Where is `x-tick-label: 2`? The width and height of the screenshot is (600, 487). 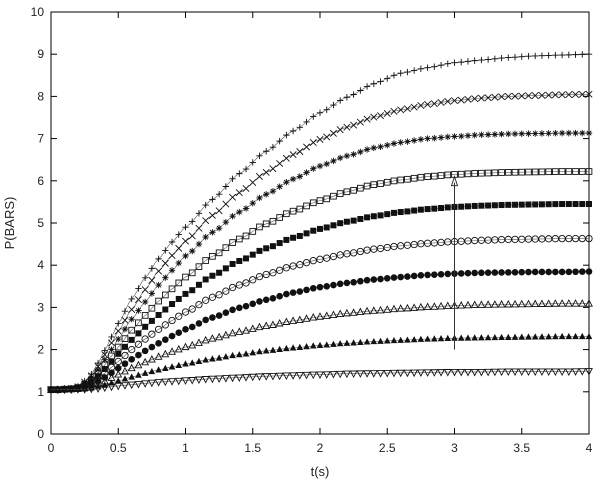 x-tick-label: 2 is located at coordinates (320, 448).